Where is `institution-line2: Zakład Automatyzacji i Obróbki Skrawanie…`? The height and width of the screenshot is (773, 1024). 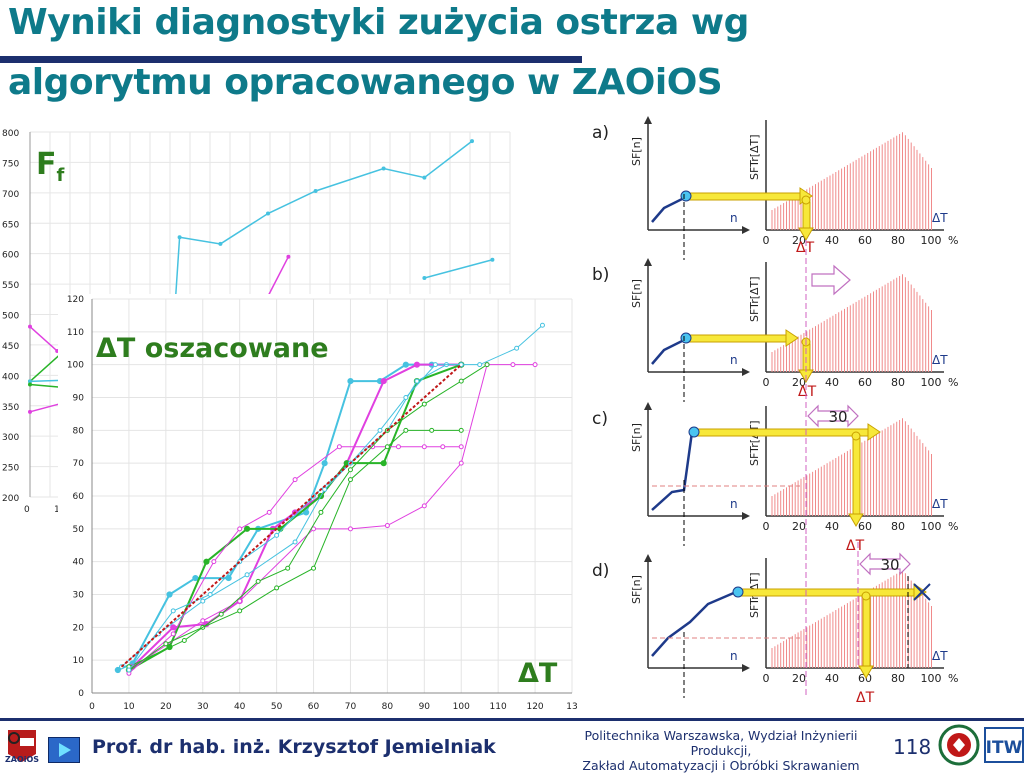 institution-line2: Zakład Automatyzacji i Obróbki Skrawanie… is located at coordinates (721, 765).